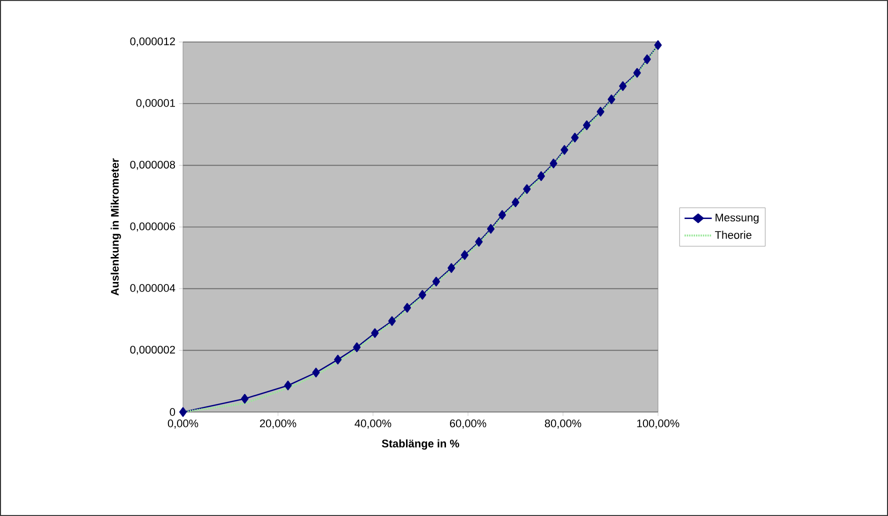  I want to click on x-tick-label: 20,00%, so click(278, 424).